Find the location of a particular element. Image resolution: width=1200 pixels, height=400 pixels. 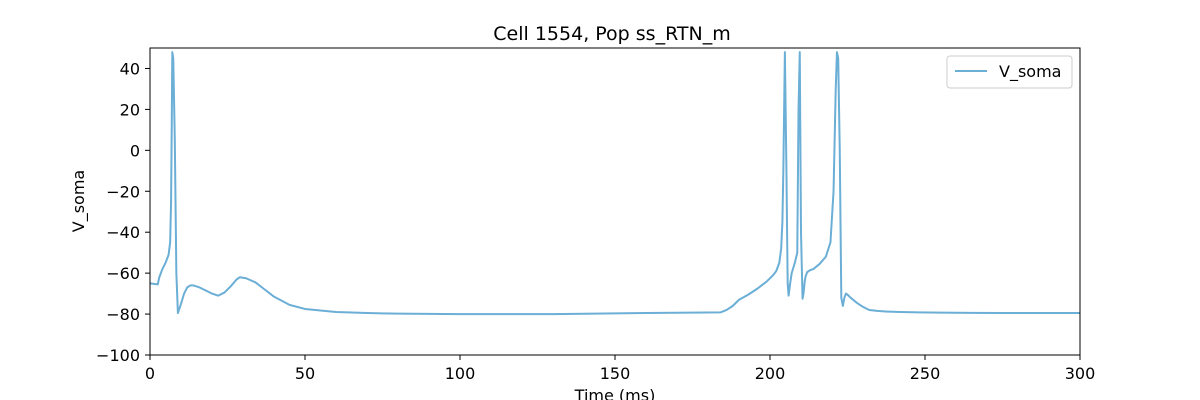

y-tick-label: −80 is located at coordinates (123, 314).